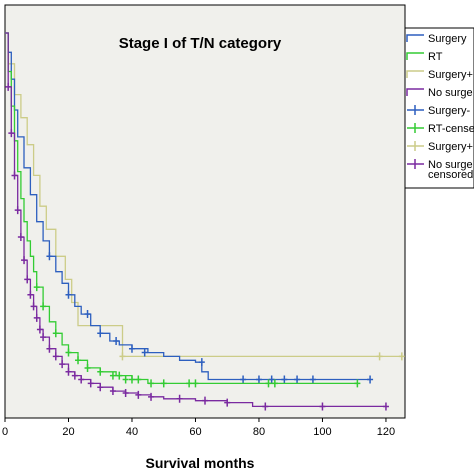 This screenshot has width=474, height=474. I want to click on x-tick-label-0: 0, so click(5, 432).